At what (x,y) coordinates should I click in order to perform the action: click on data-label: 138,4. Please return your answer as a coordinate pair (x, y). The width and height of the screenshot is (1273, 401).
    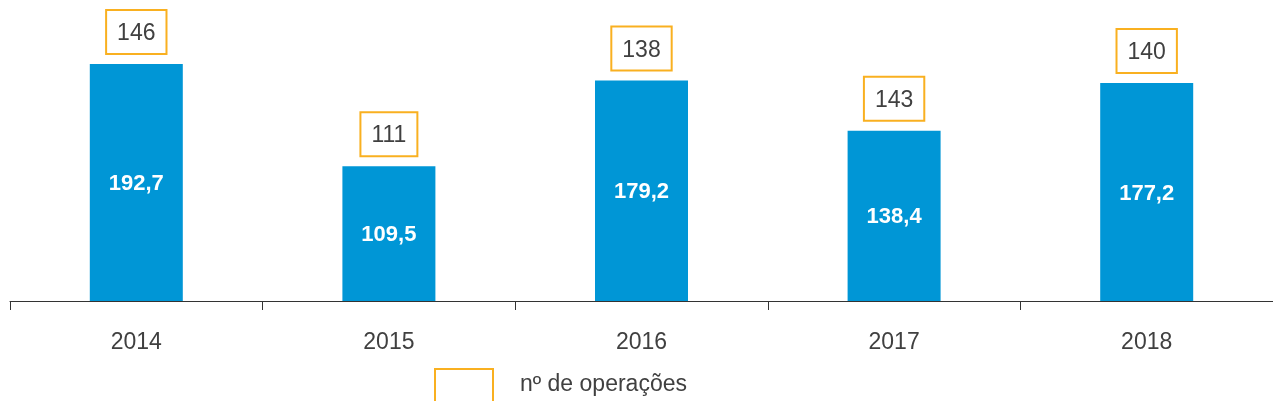
    Looking at the image, I should click on (894, 216).